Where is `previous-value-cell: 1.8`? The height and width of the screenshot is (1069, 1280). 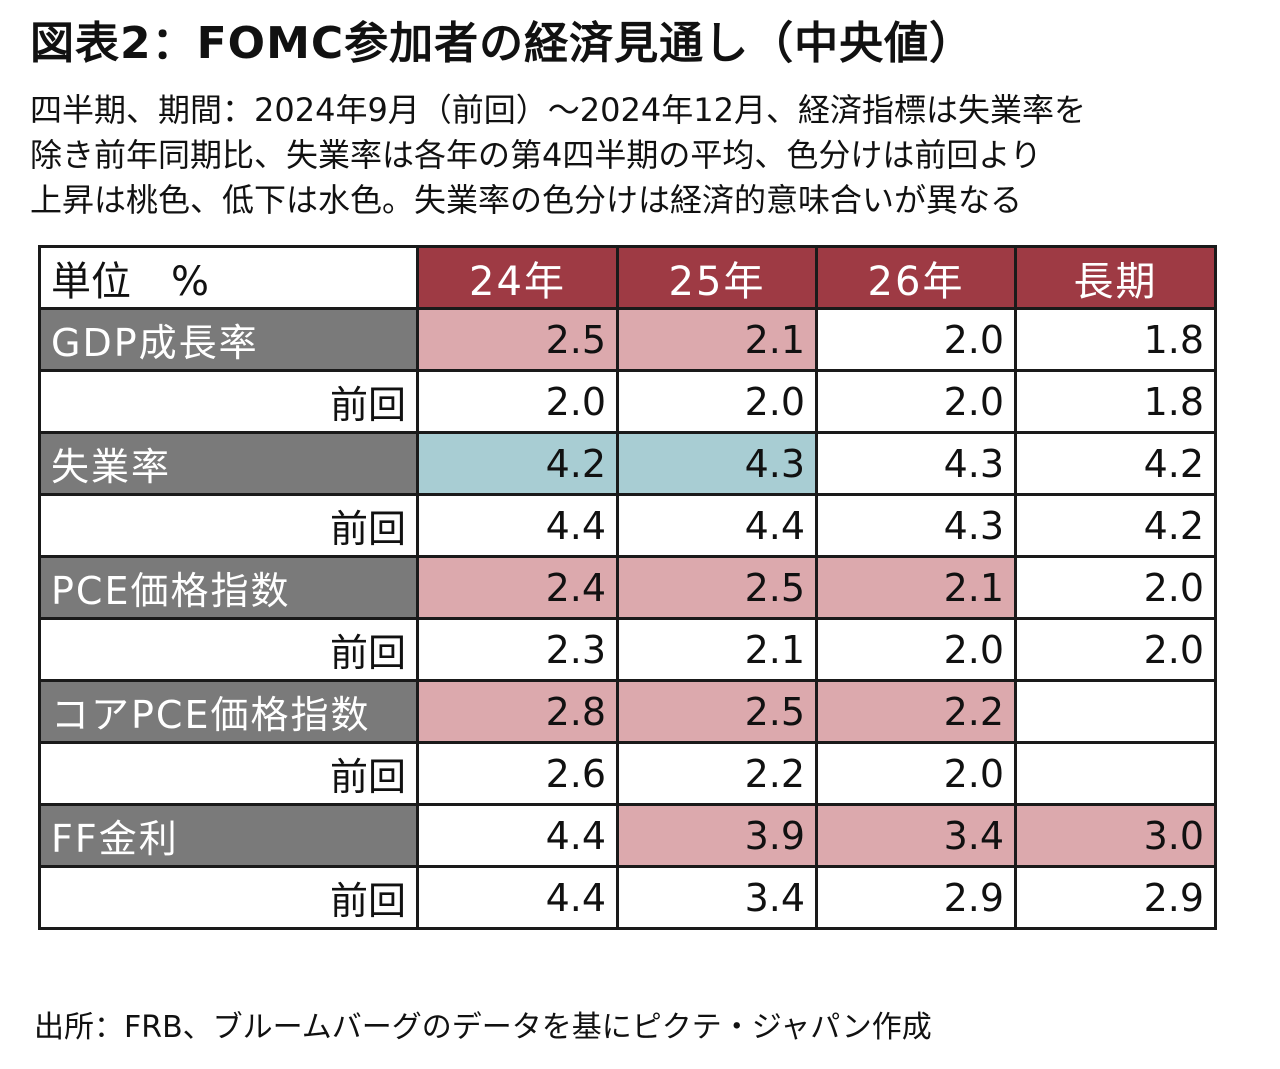
previous-value-cell: 1.8 is located at coordinates (1115, 401).